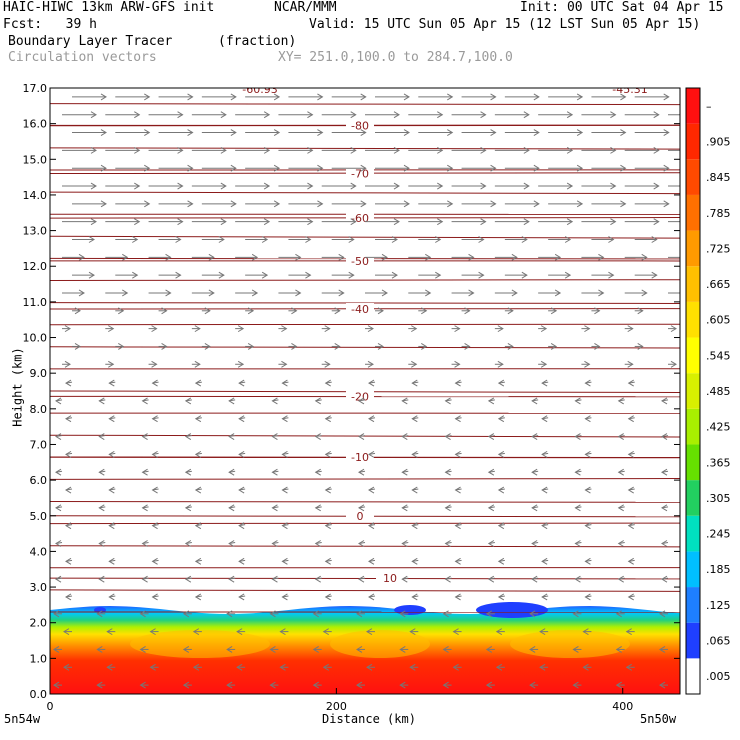  Describe the element at coordinates (718, 534) in the screenshot. I see `colorbar-label: .245` at that location.